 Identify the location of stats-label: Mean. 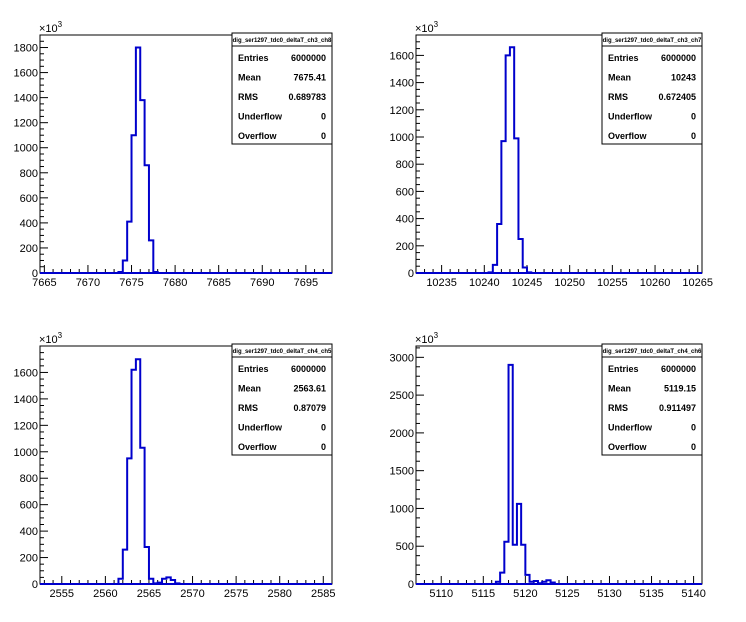
(249, 78).